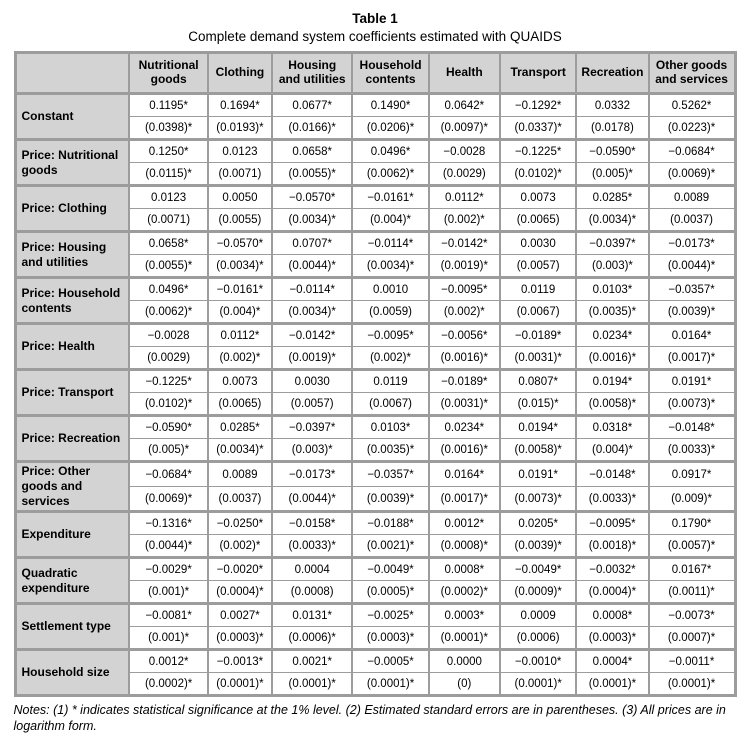 This screenshot has width=750, height=734. Describe the element at coordinates (390, 104) in the screenshot. I see `coefficient-cell: 0.1490*` at that location.